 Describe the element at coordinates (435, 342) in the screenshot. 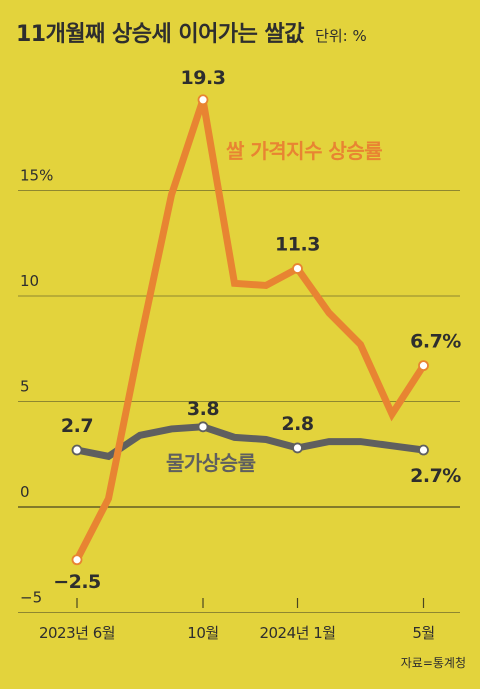

I see `data-label: 6.7%` at that location.